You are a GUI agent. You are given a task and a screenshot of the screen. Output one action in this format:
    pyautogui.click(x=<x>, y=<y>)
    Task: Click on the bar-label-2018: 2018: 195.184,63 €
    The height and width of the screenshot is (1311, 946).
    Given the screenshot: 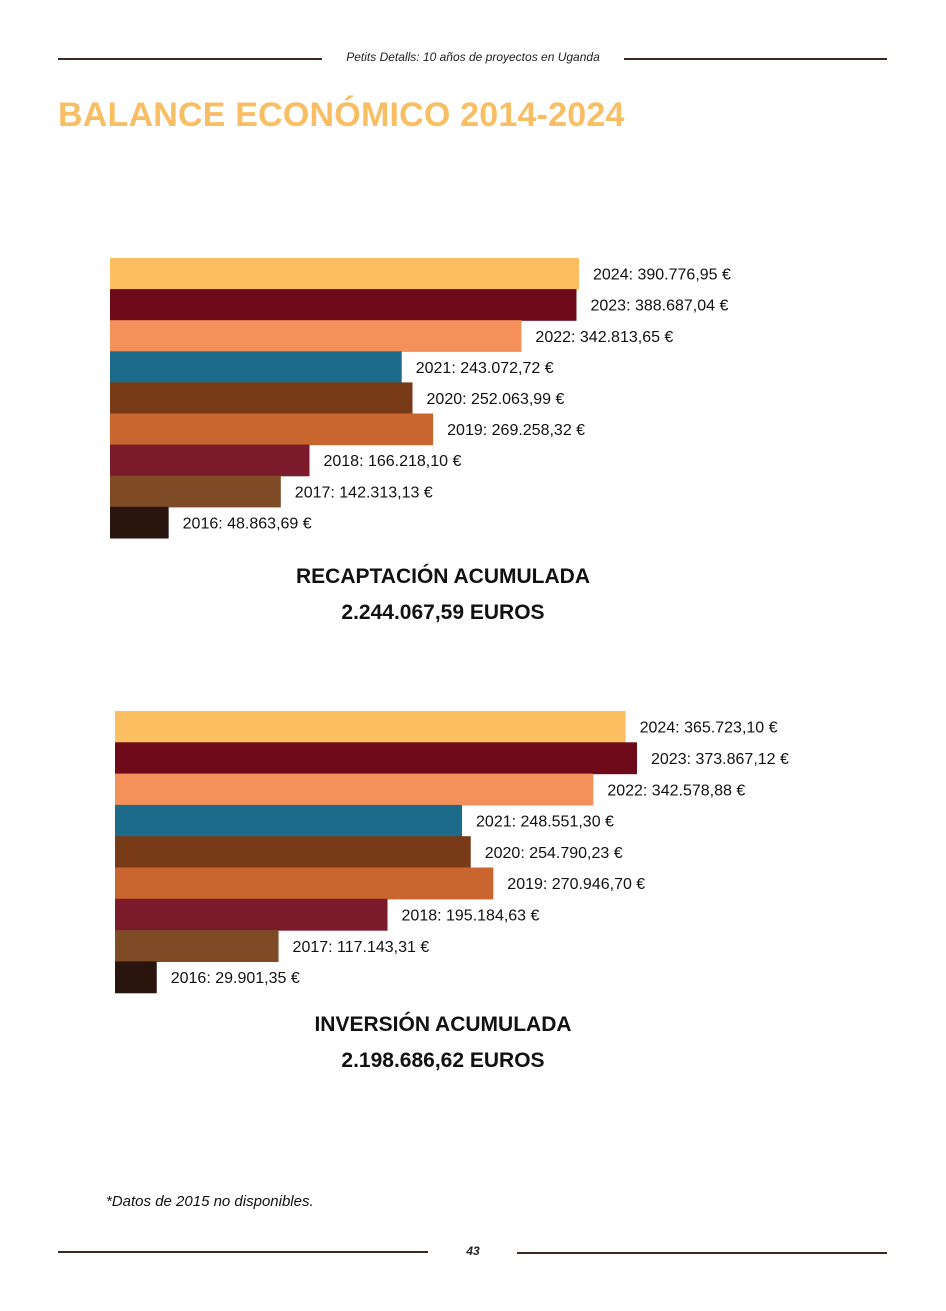 What is the action you would take?
    pyautogui.click(x=471, y=915)
    